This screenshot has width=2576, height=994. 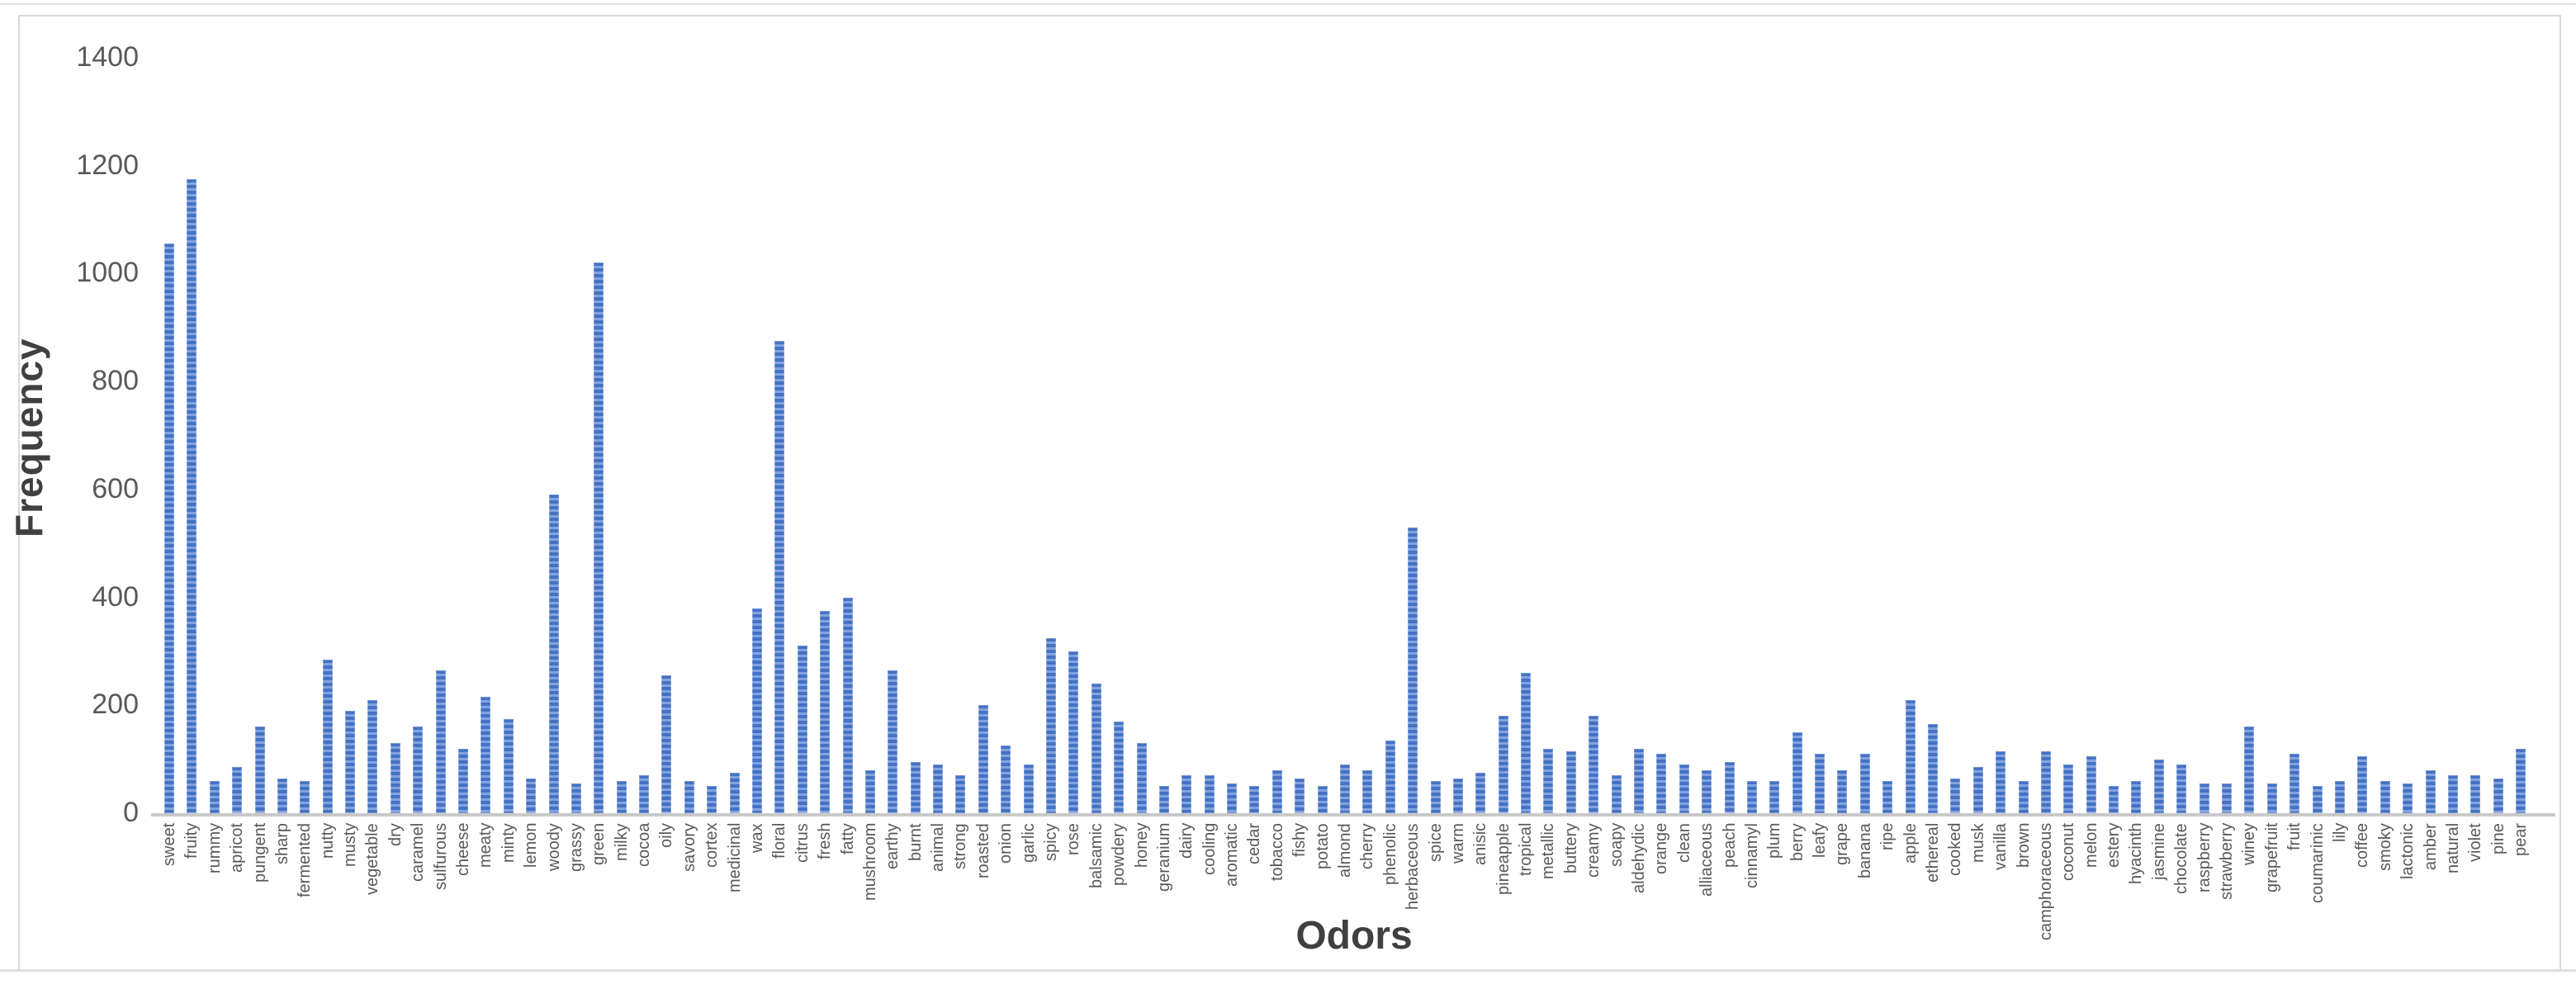 I want to click on bar-aromatic, so click(x=1232, y=798).